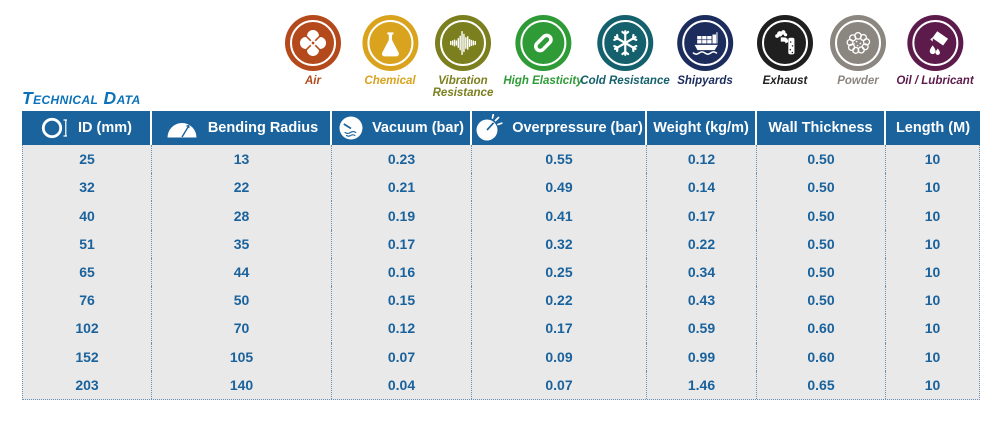 The image size is (1000, 428). I want to click on application-exhaust: Exhaust, so click(785, 50).